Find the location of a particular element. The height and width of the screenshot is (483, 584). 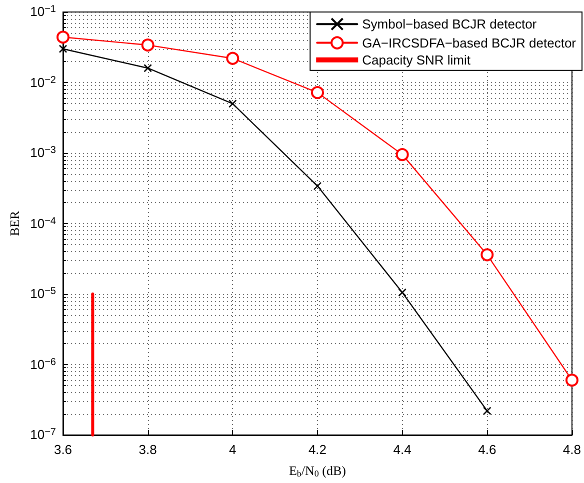

x-tick-label: 4.6 is located at coordinates (487, 449).